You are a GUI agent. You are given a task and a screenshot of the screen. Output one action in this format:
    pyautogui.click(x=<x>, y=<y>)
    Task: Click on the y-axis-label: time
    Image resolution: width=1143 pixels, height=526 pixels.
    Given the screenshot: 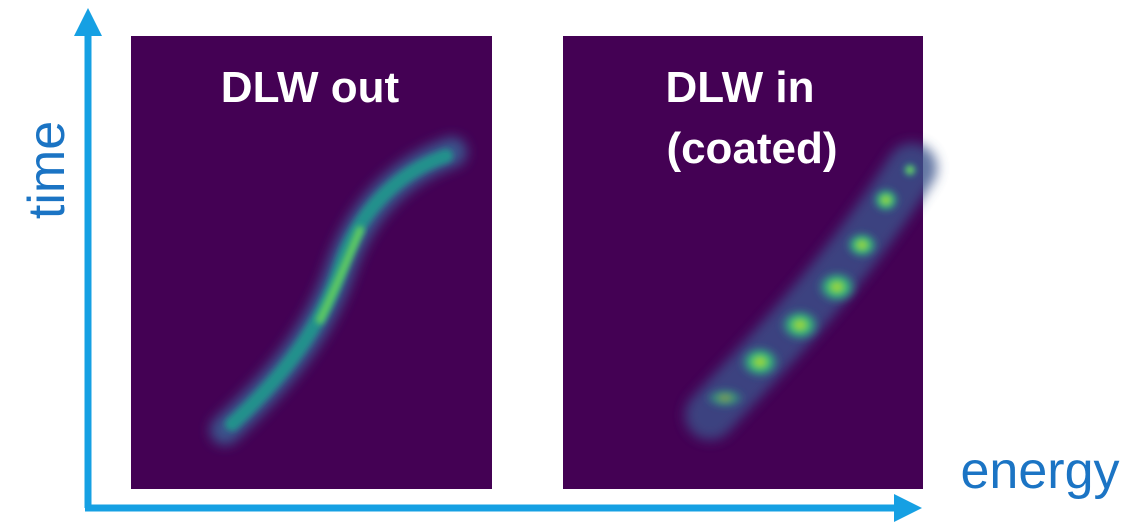 What is the action you would take?
    pyautogui.click(x=47, y=170)
    